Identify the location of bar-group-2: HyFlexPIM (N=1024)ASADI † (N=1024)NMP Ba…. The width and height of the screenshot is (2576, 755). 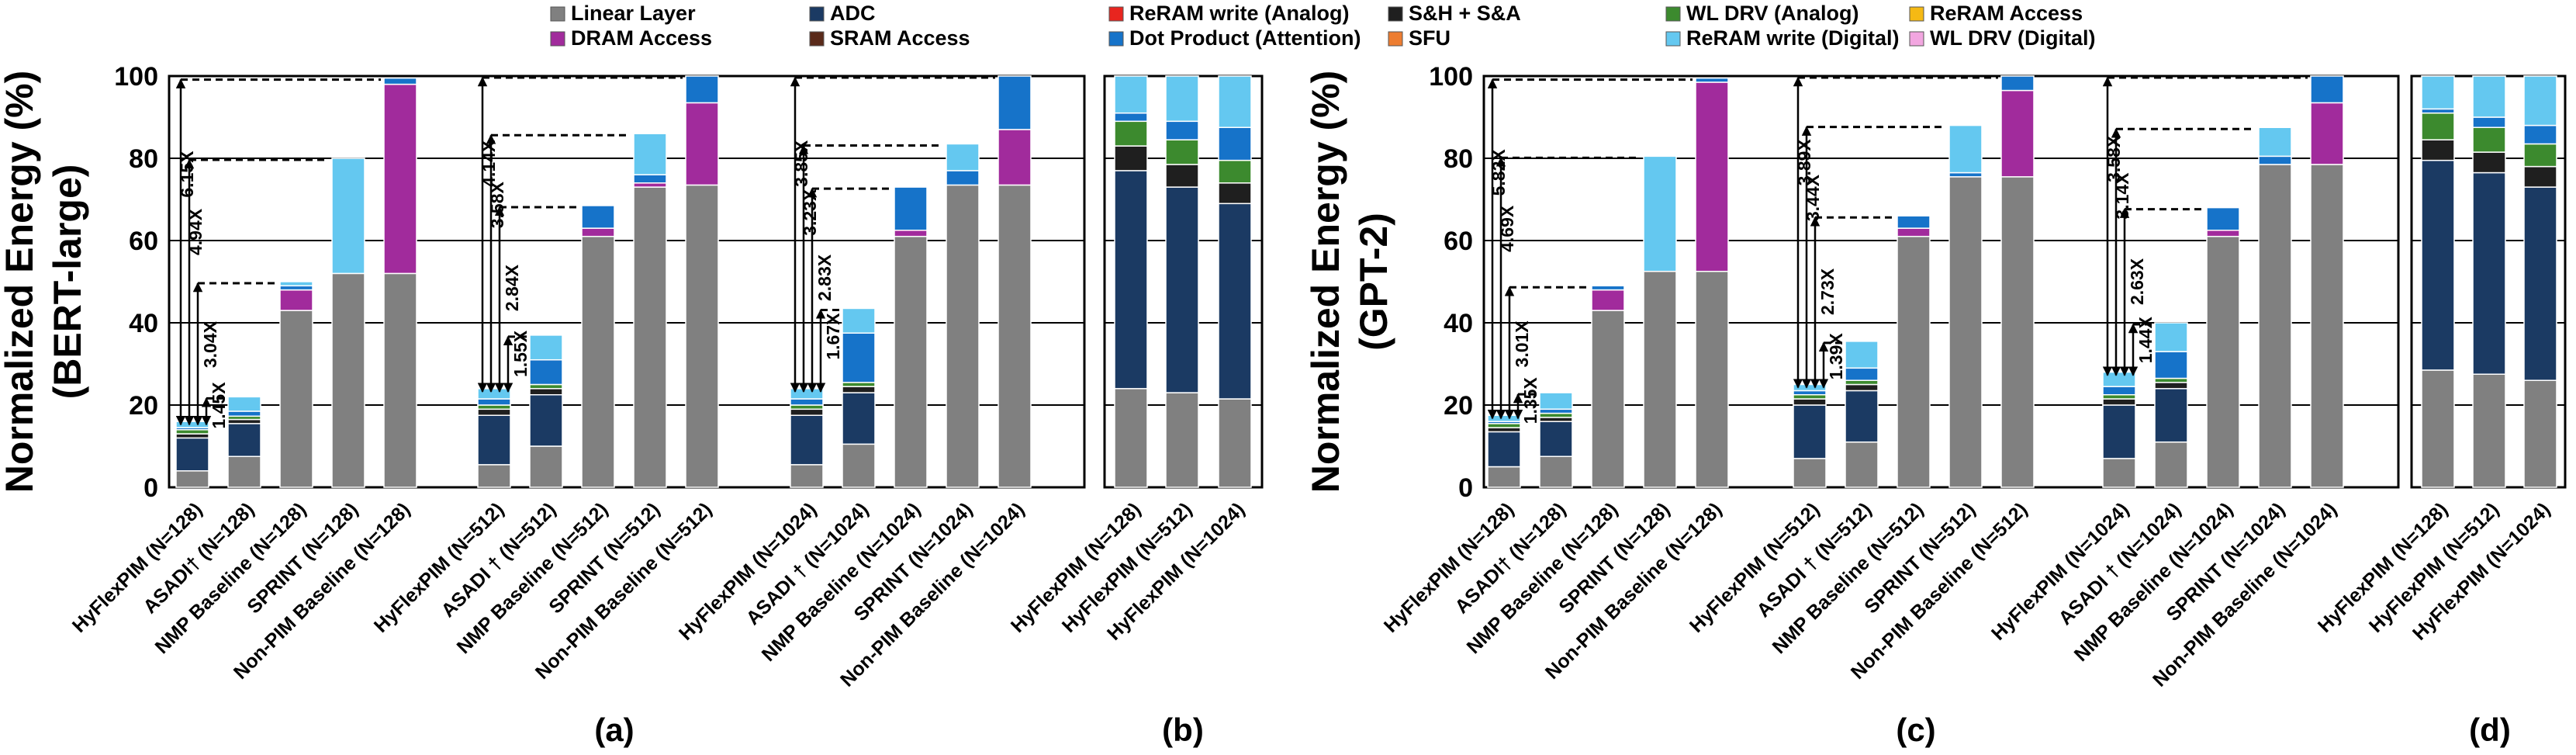
(2165, 383).